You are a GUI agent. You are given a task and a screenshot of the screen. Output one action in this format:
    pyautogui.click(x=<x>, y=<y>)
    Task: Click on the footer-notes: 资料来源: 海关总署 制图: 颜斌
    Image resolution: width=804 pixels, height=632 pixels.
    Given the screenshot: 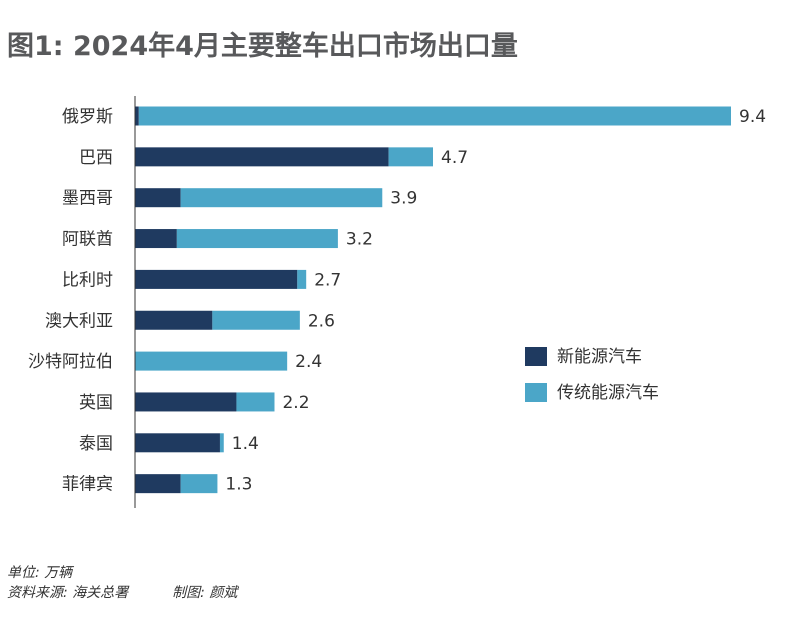 What is the action you would take?
    pyautogui.click(x=122, y=592)
    